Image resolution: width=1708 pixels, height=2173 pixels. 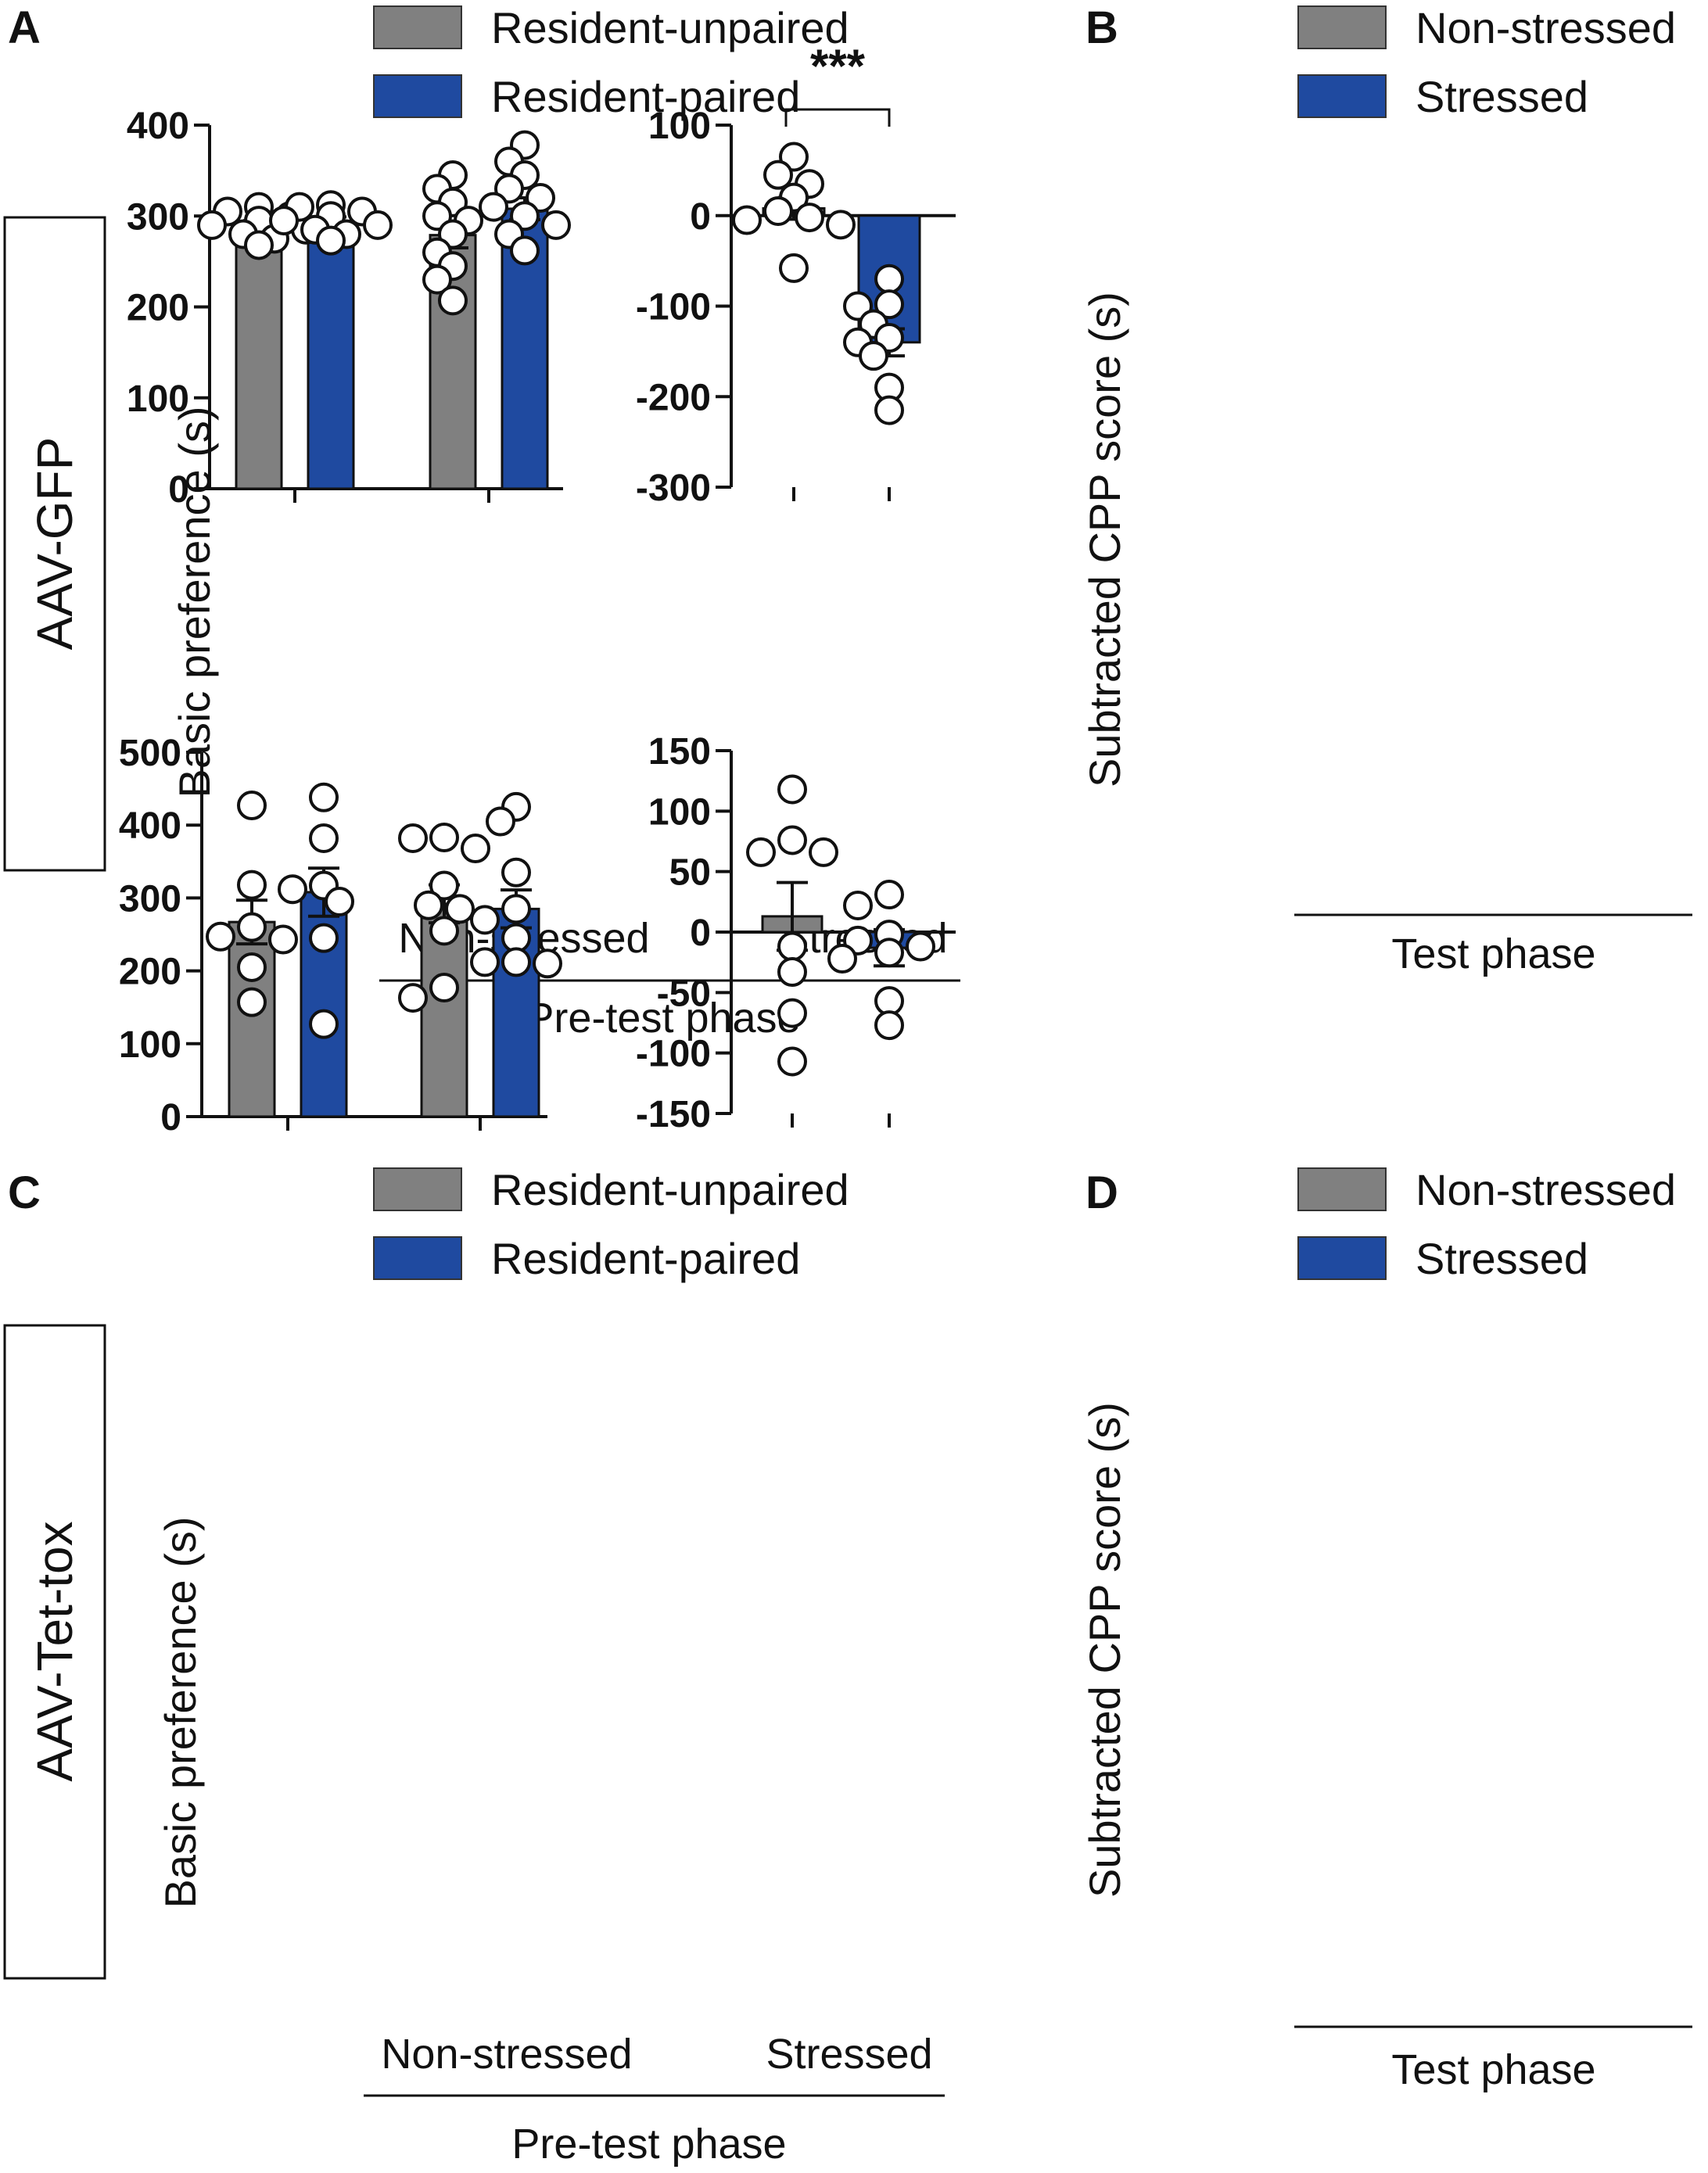 What do you see at coordinates (1487, 62) in the screenshot?
I see `panel-b-legend: Non-stressed Stressed` at bounding box center [1487, 62].